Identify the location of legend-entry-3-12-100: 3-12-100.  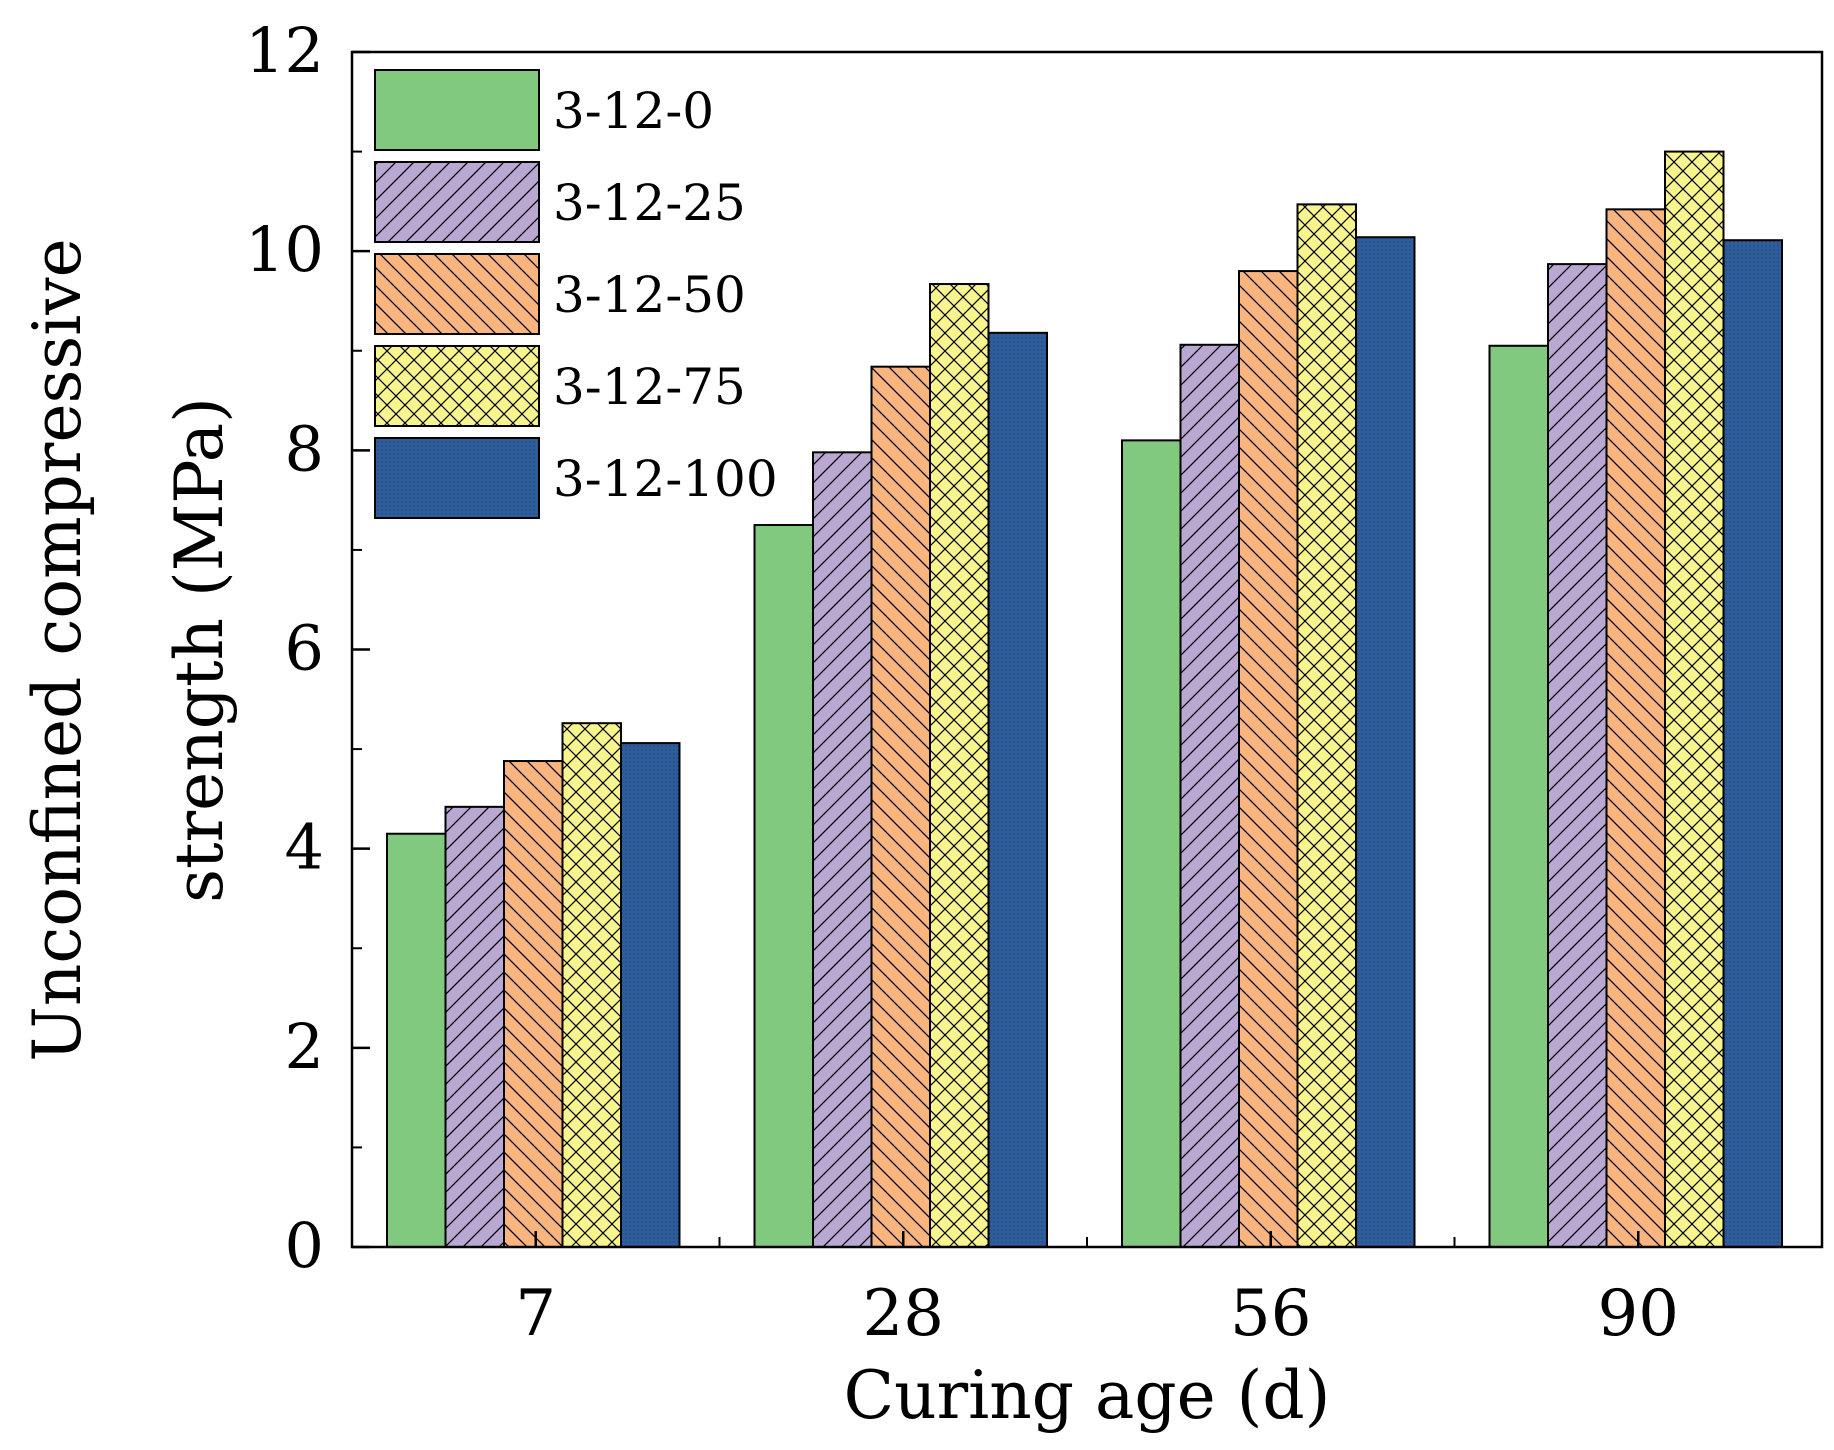
(576, 478).